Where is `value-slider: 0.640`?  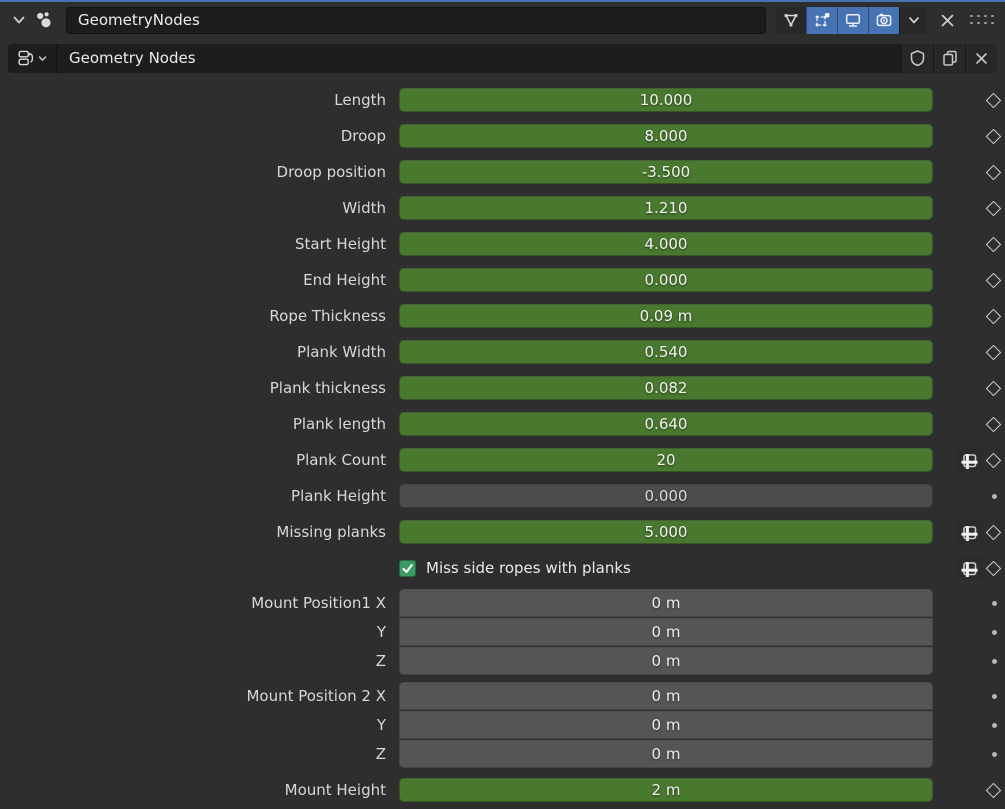
value-slider: 0.640 is located at coordinates (666, 424).